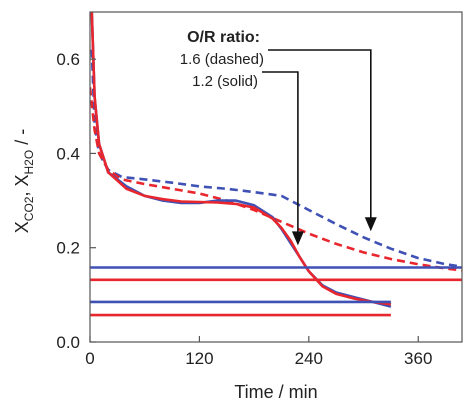  I want to click on y-axis-sub2: H2O, so click(29, 162).